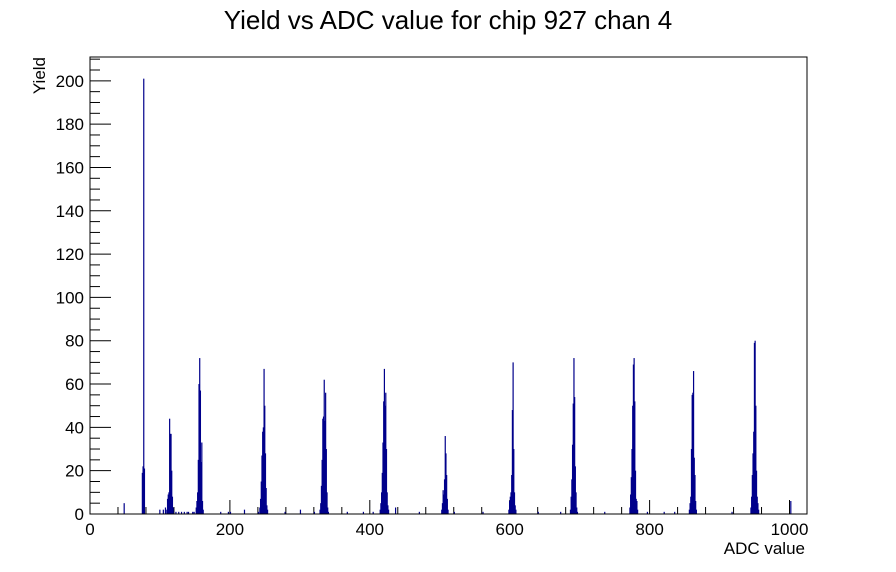 This screenshot has width=896, height=572. I want to click on y-tick-label: 200, so click(70, 81).